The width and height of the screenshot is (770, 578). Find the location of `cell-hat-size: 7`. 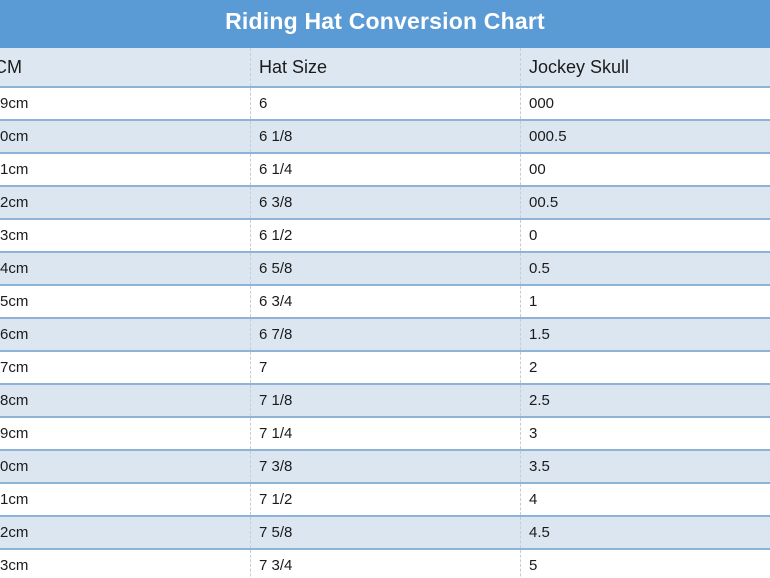

cell-hat-size: 7 is located at coordinates (385, 367).